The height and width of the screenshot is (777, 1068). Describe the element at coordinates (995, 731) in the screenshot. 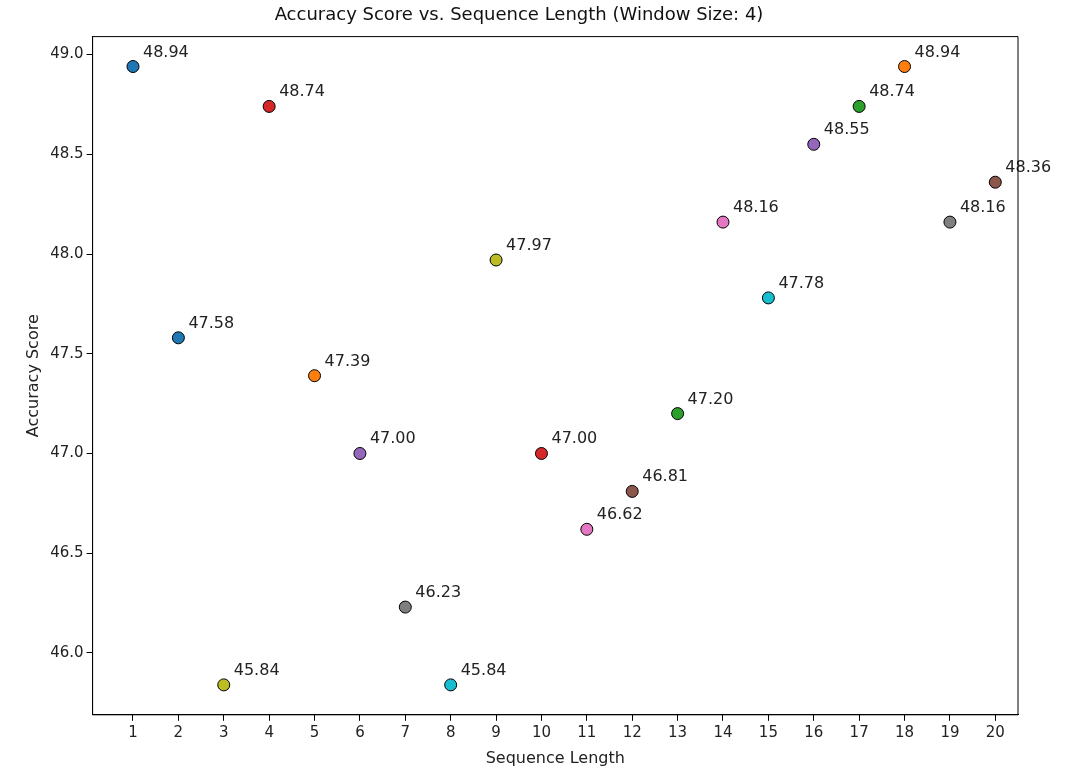

I see `x-tick-label: 20` at that location.